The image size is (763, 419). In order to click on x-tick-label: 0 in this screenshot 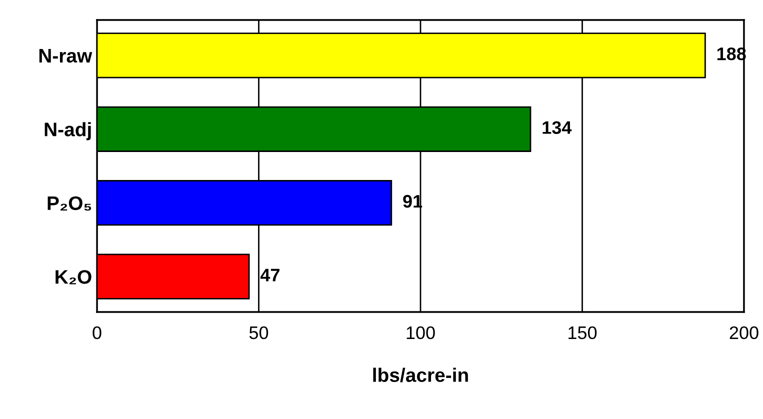, I will do `click(97, 333)`.